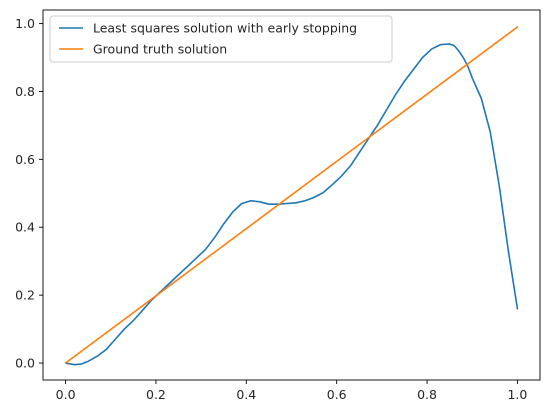 The width and height of the screenshot is (547, 413). Describe the element at coordinates (29, 193) in the screenshot. I see `y-axis: 0.0 0.2 0.4 0.6 0.8 1.0` at that location.